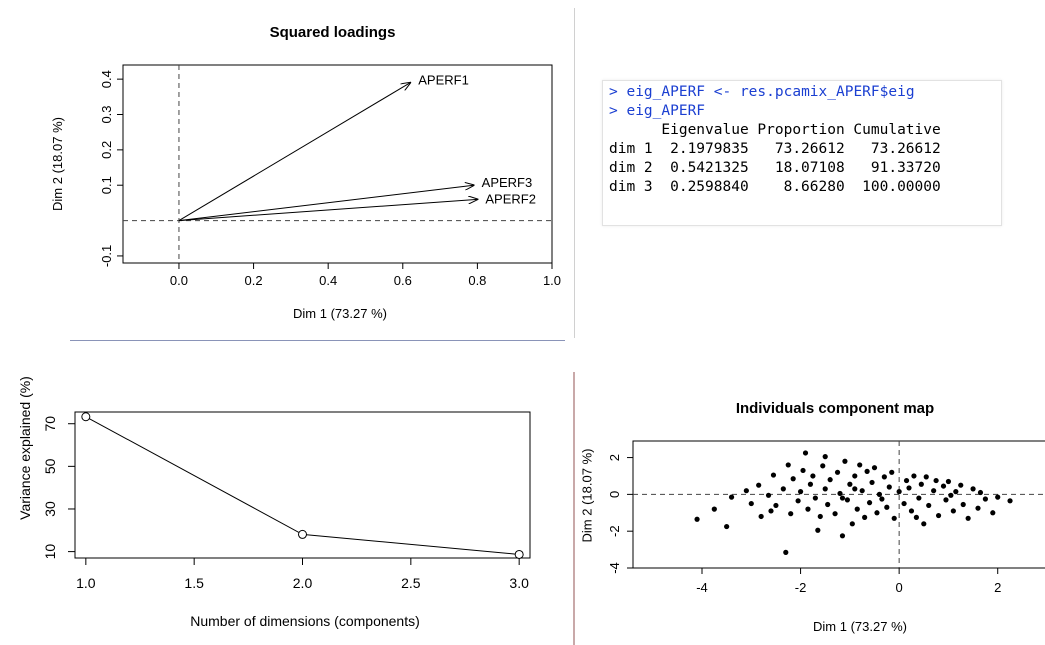  What do you see at coordinates (614, 568) in the screenshot?
I see `y-tick-label: -4` at bounding box center [614, 568].